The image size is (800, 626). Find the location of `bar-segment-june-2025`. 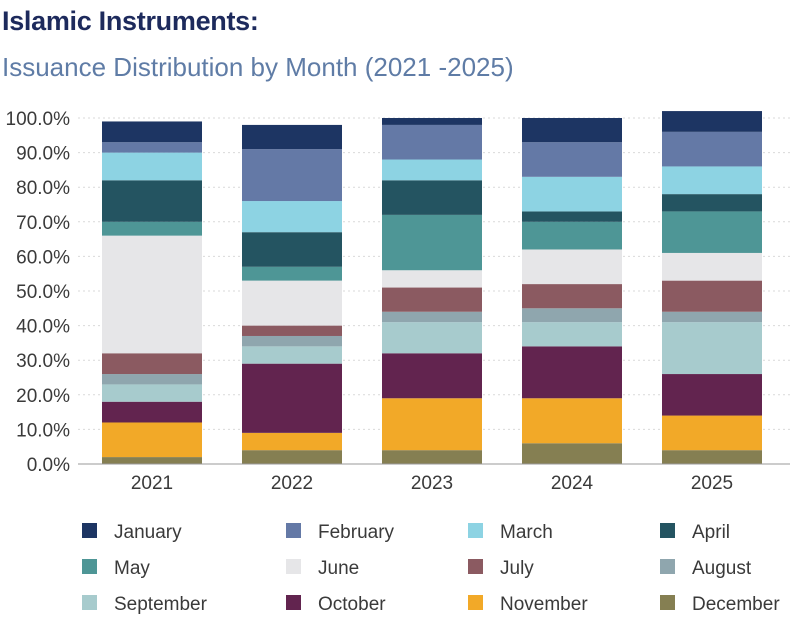

bar-segment-june-2025 is located at coordinates (712, 266).